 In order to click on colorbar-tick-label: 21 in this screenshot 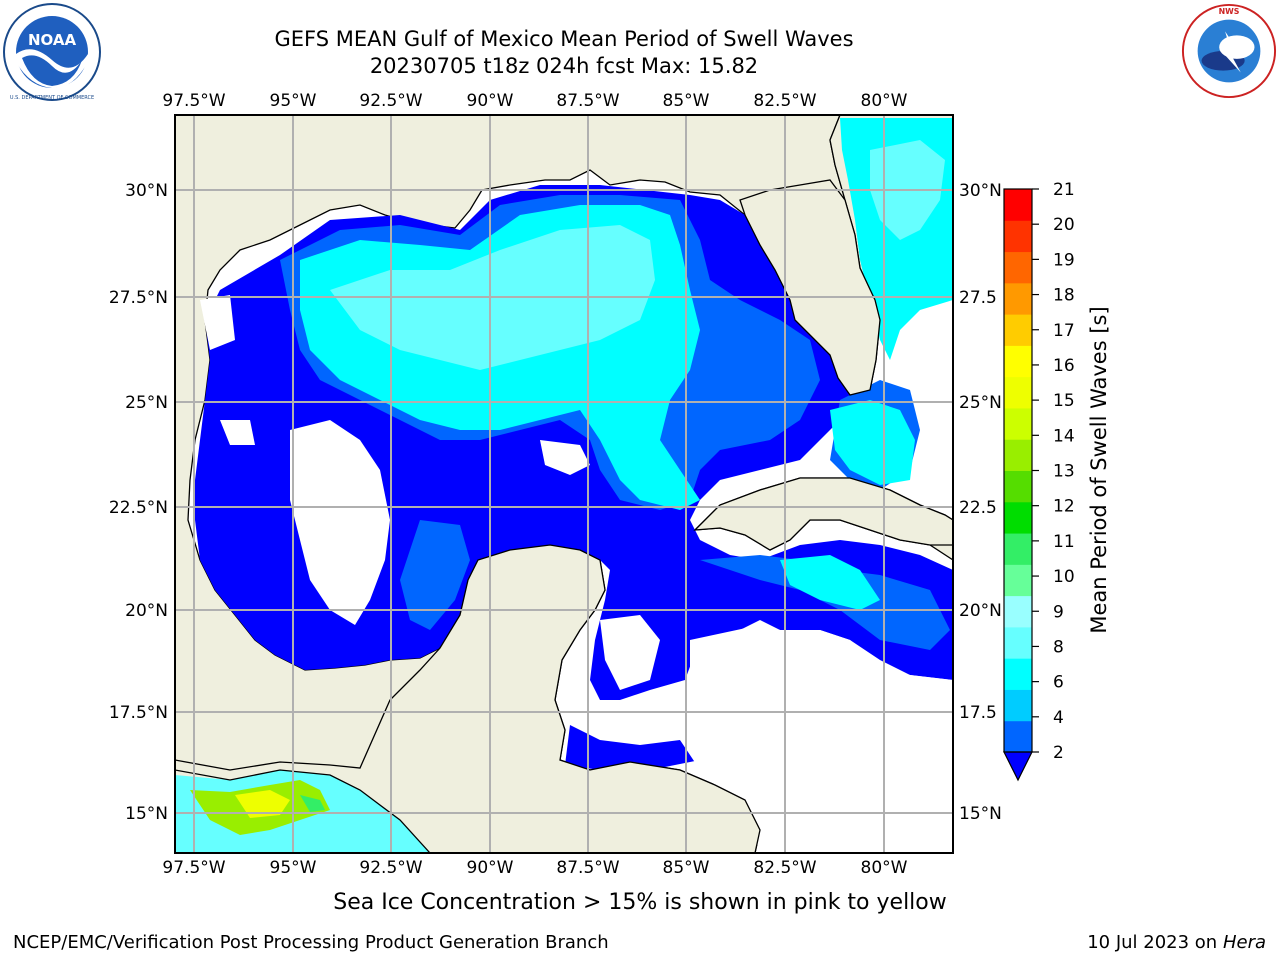, I will do `click(1064, 190)`.